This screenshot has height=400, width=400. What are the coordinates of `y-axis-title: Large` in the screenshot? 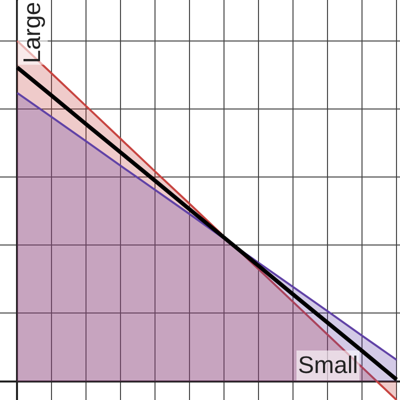 It's located at (32, 33).